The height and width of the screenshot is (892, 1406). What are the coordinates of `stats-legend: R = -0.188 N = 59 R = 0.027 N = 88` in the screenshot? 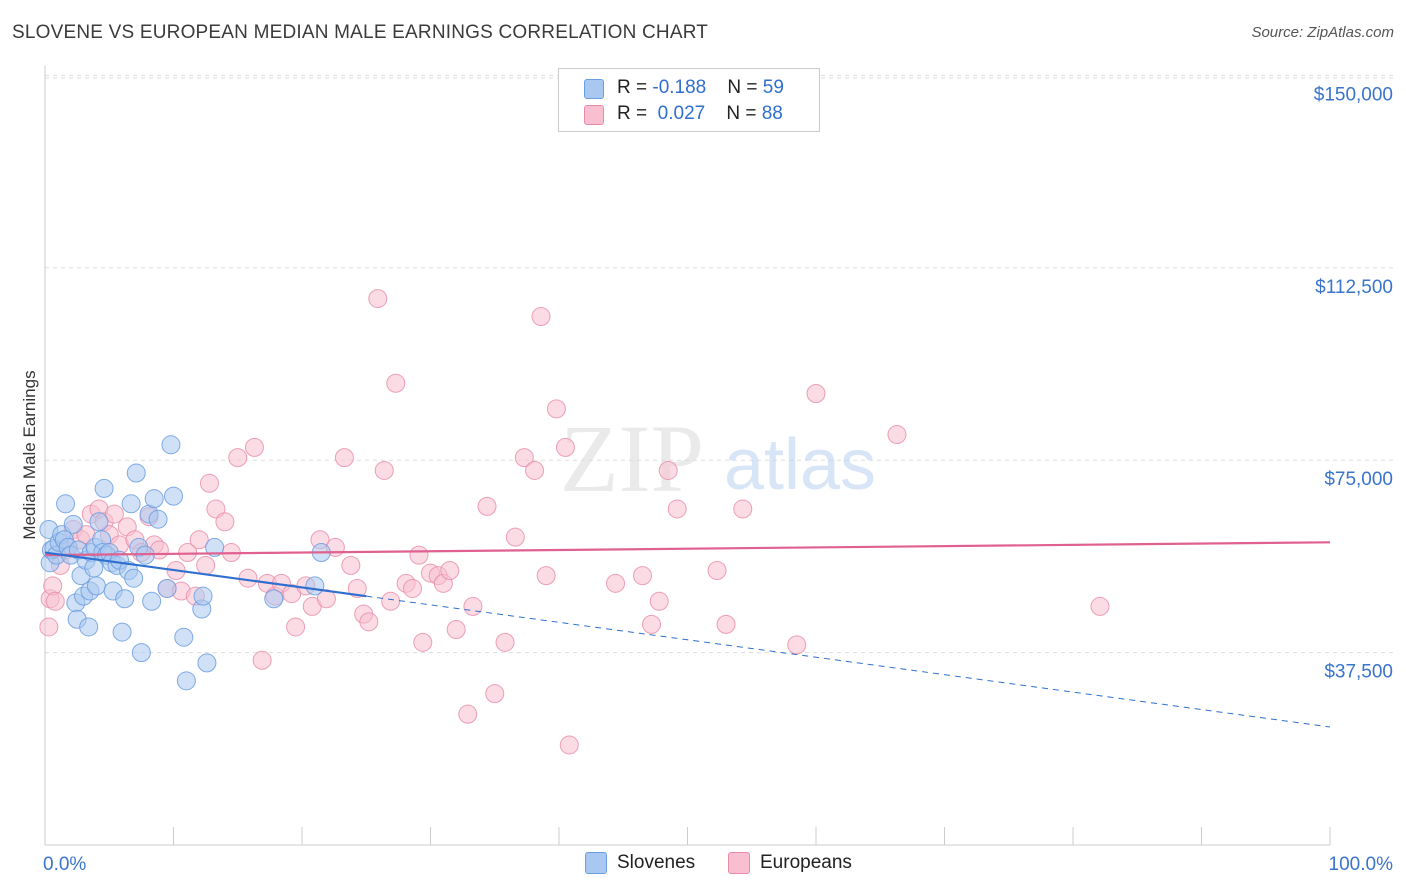 It's located at (689, 100).